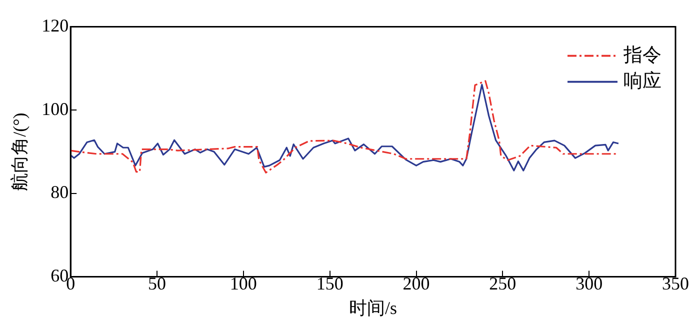 This screenshot has width=700, height=328. What do you see at coordinates (243, 283) in the screenshot?
I see `x-tick-label: 100` at bounding box center [243, 283].